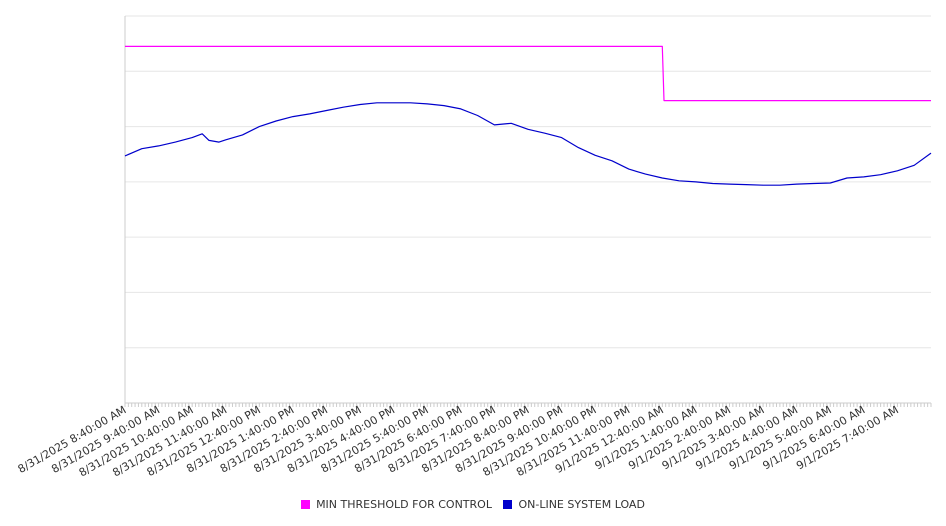 Image resolution: width=946 pixels, height=526 pixels. I want to click on series-line-online-system-load, so click(528, 144).